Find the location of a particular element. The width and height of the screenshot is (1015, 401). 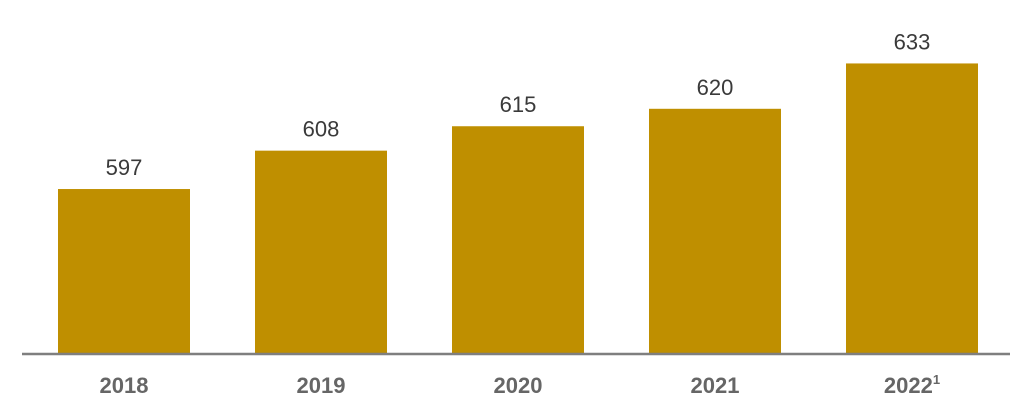

x-tick-label-text: 2019 is located at coordinates (321, 385).